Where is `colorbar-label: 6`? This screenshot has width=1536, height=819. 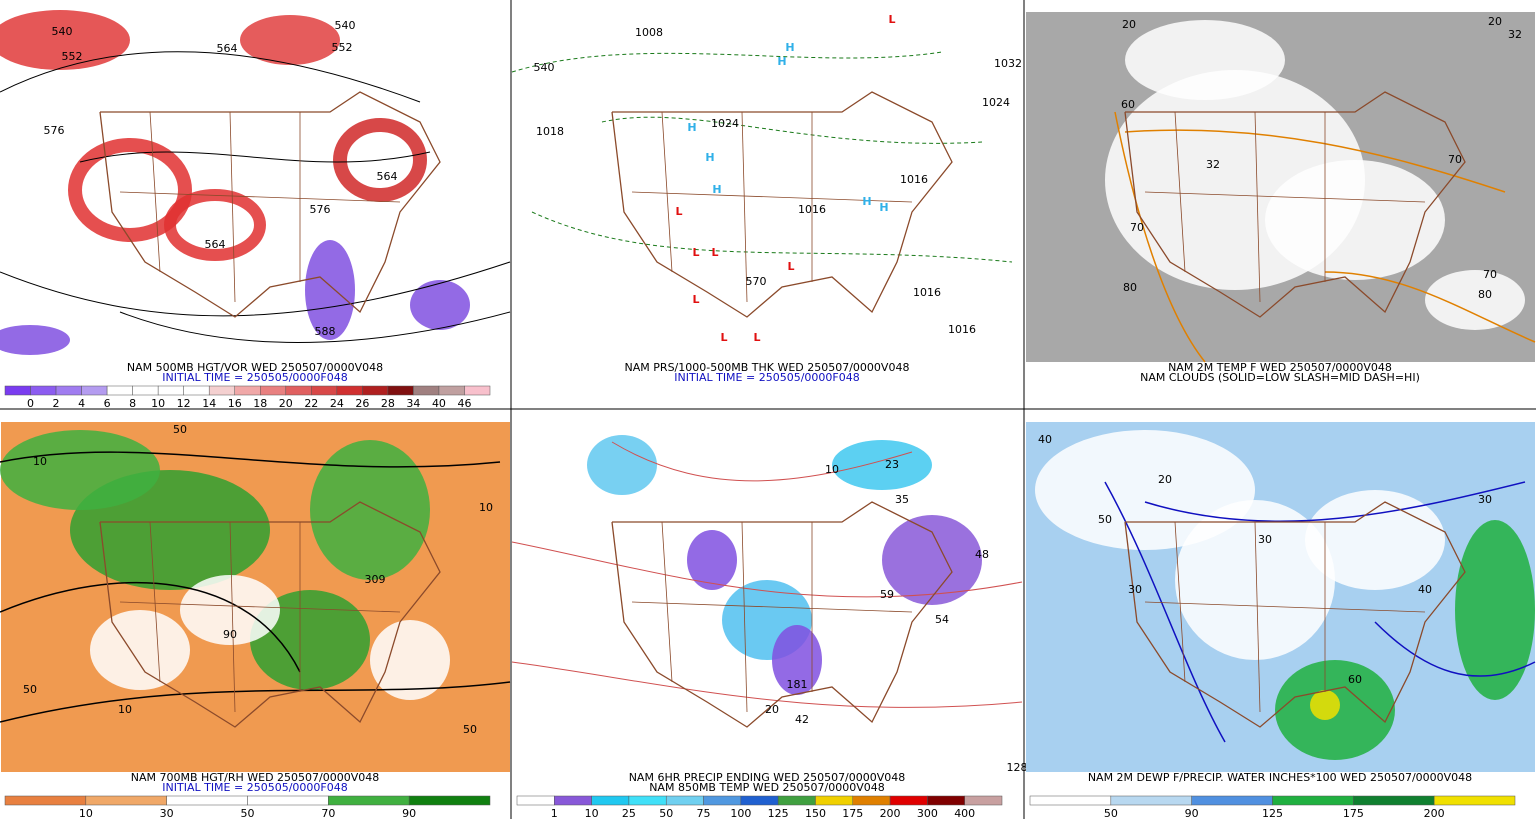
colorbar-label: 6 is located at coordinates (107, 403).